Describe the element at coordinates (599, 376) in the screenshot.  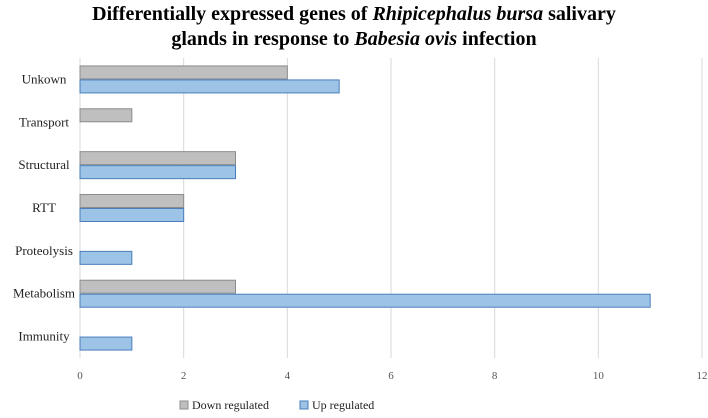
I see `x-tick-label: 10` at that location.